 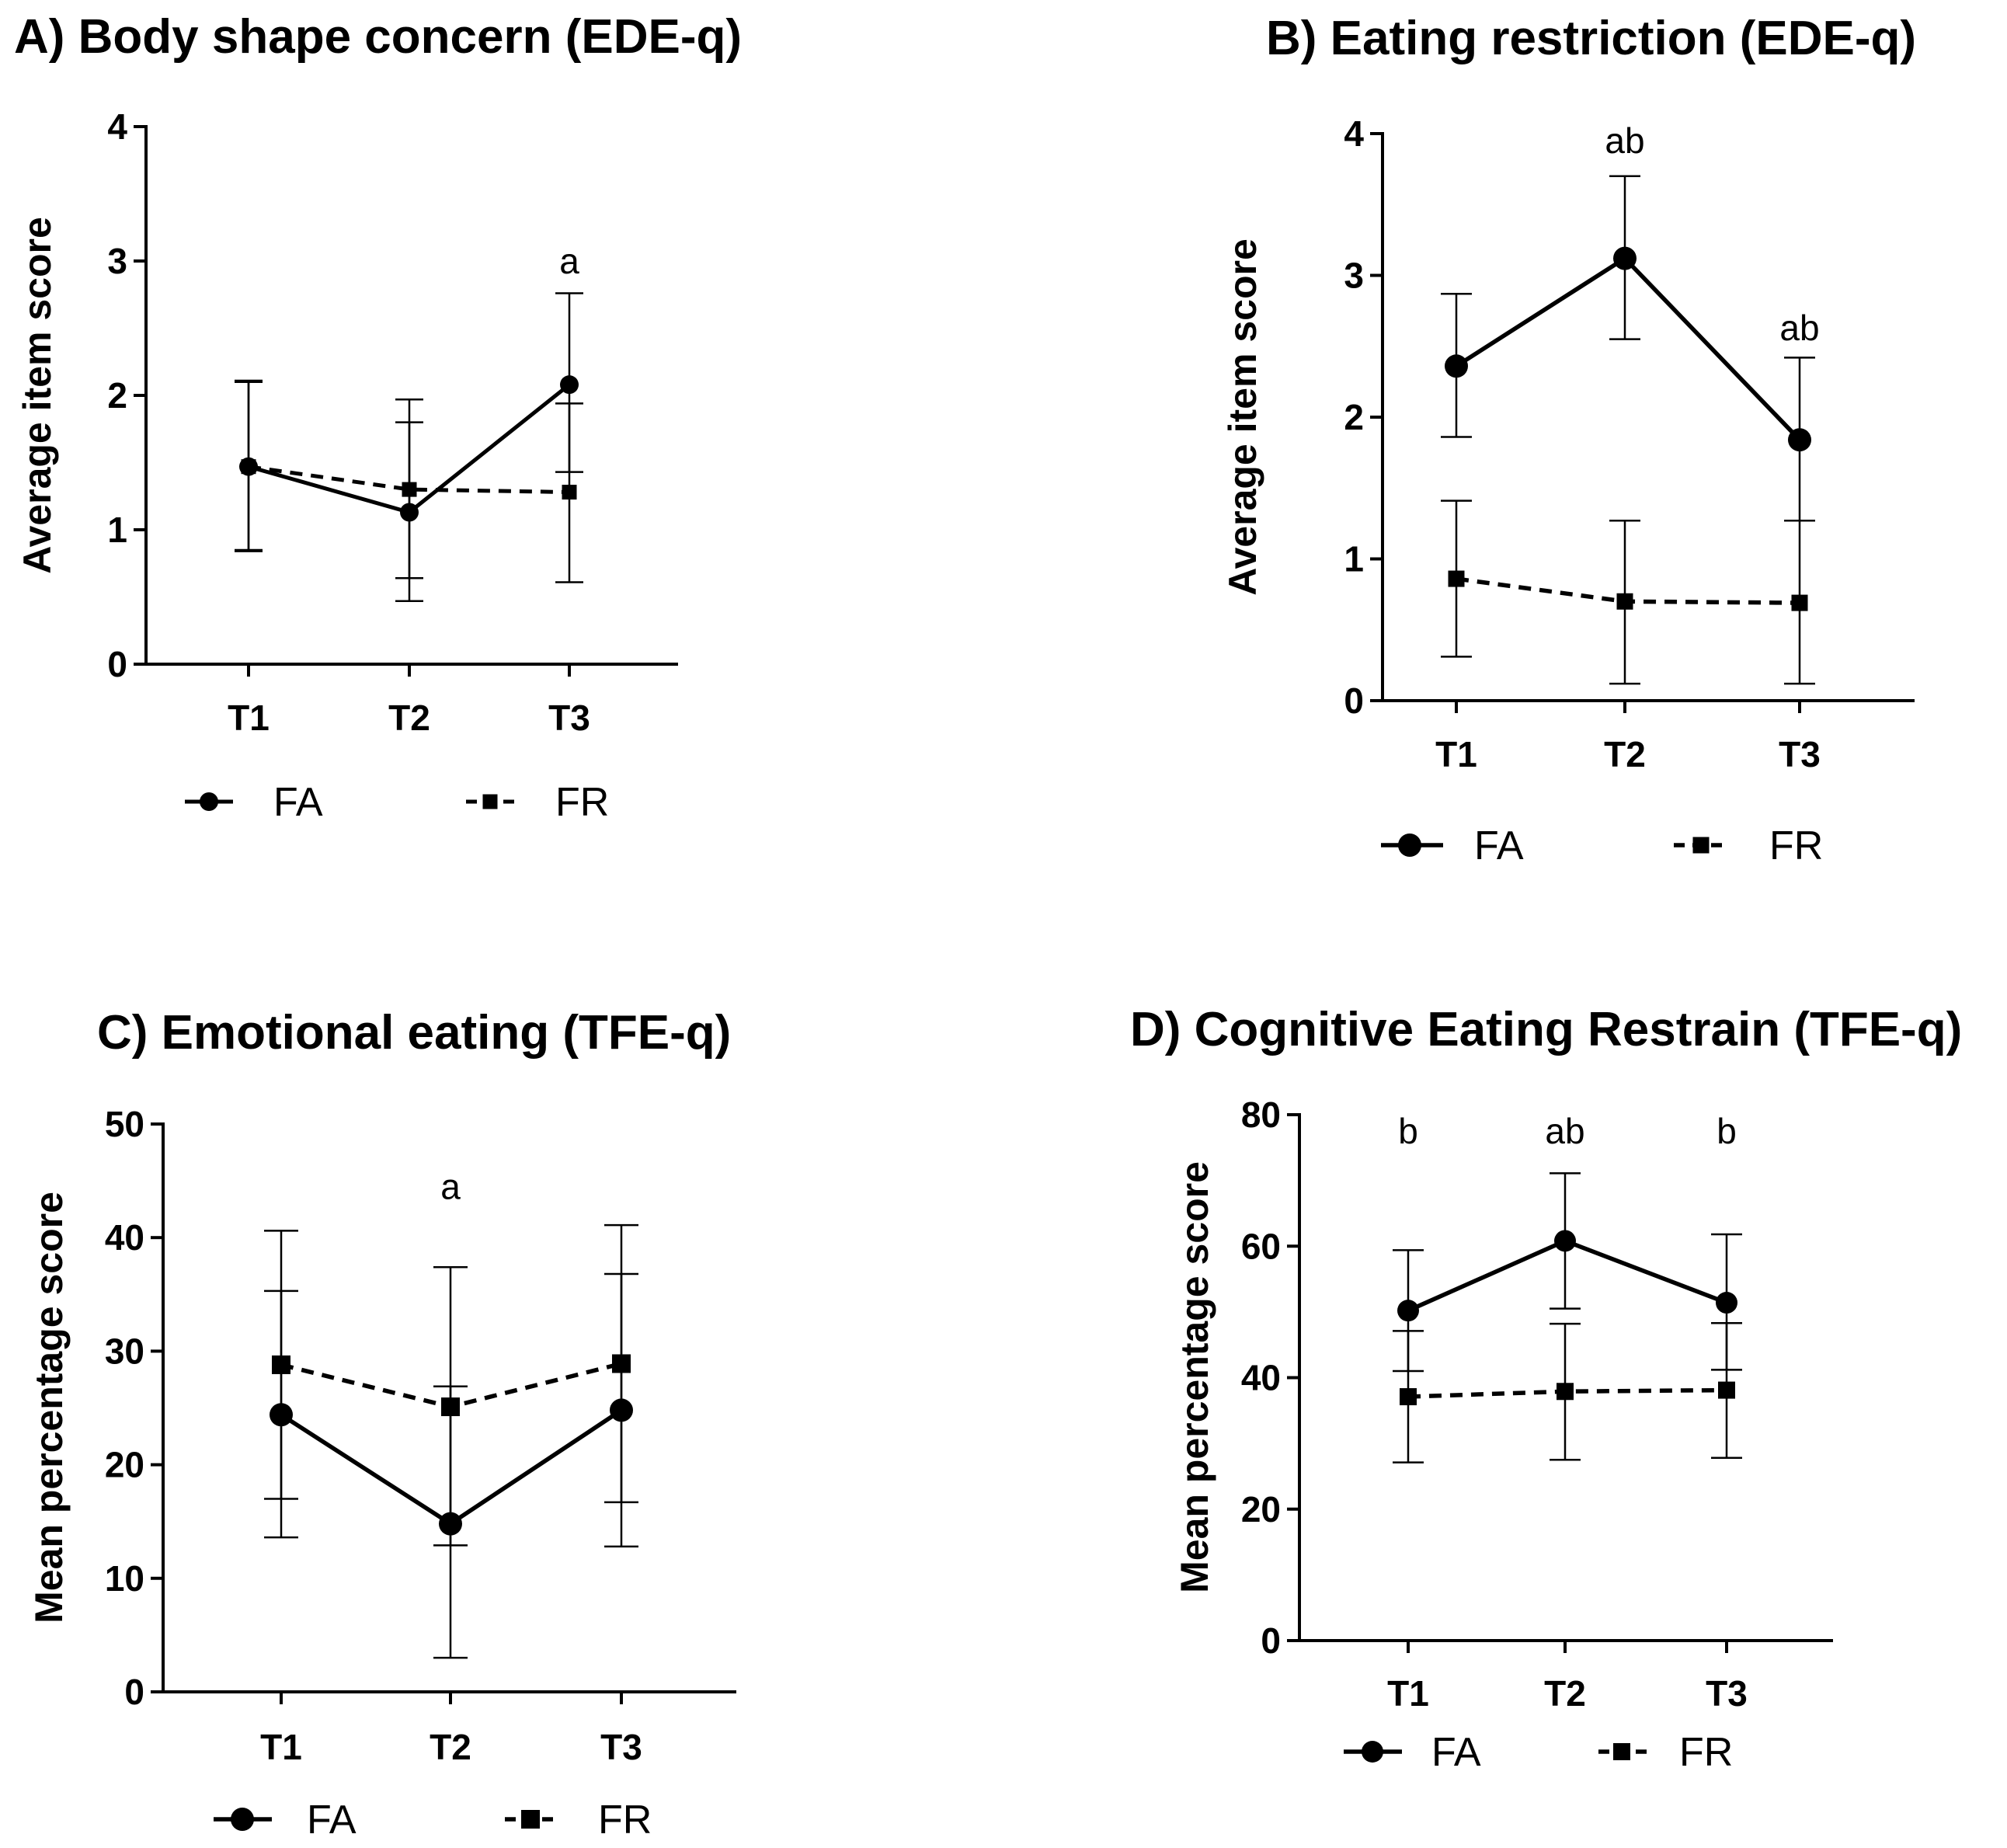 What do you see at coordinates (1261, 1246) in the screenshot?
I see `y-tick-label: 60` at bounding box center [1261, 1246].